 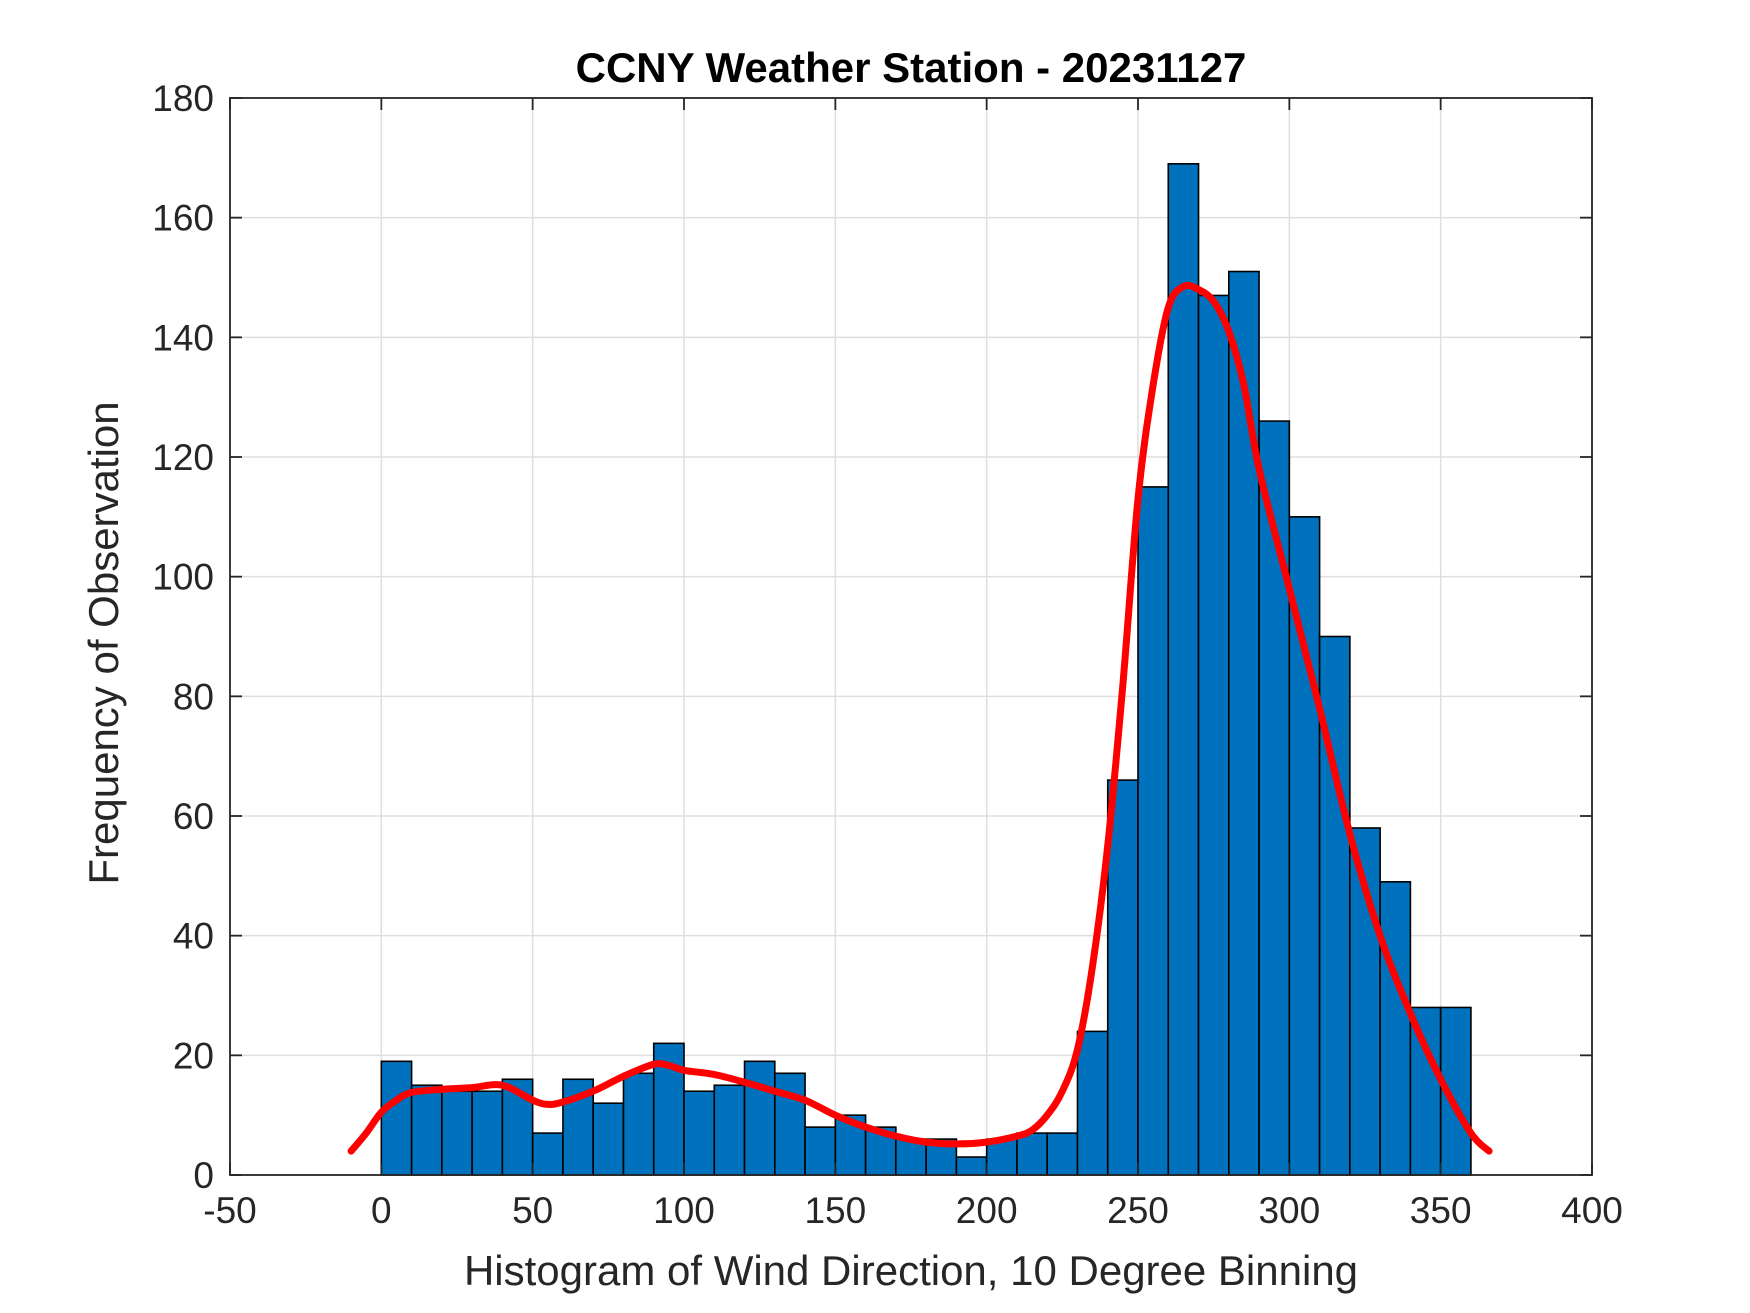 What do you see at coordinates (183, 577) in the screenshot?
I see `y-tick-label: 100` at bounding box center [183, 577].